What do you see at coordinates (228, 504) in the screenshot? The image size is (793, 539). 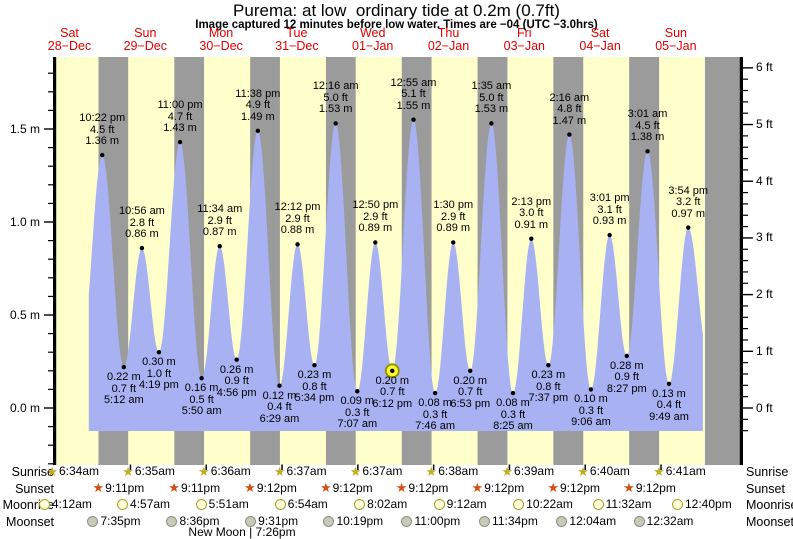 I see `astro-time: 5:51am` at bounding box center [228, 504].